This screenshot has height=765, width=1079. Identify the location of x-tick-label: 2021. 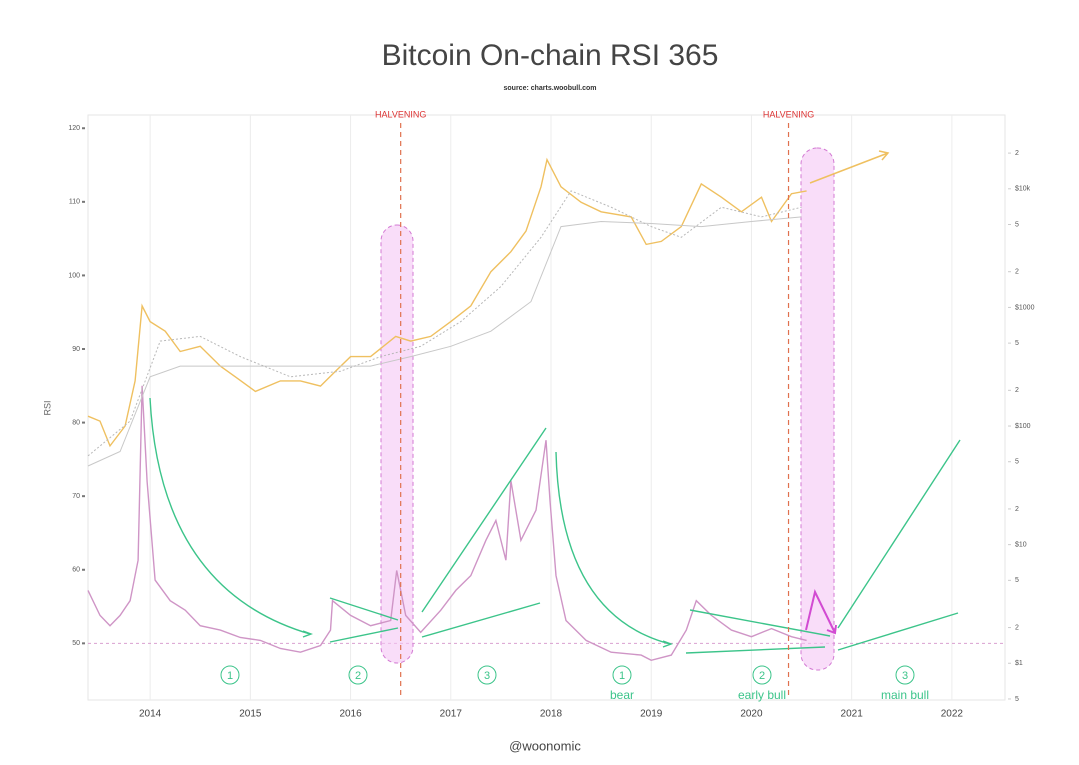
(852, 714).